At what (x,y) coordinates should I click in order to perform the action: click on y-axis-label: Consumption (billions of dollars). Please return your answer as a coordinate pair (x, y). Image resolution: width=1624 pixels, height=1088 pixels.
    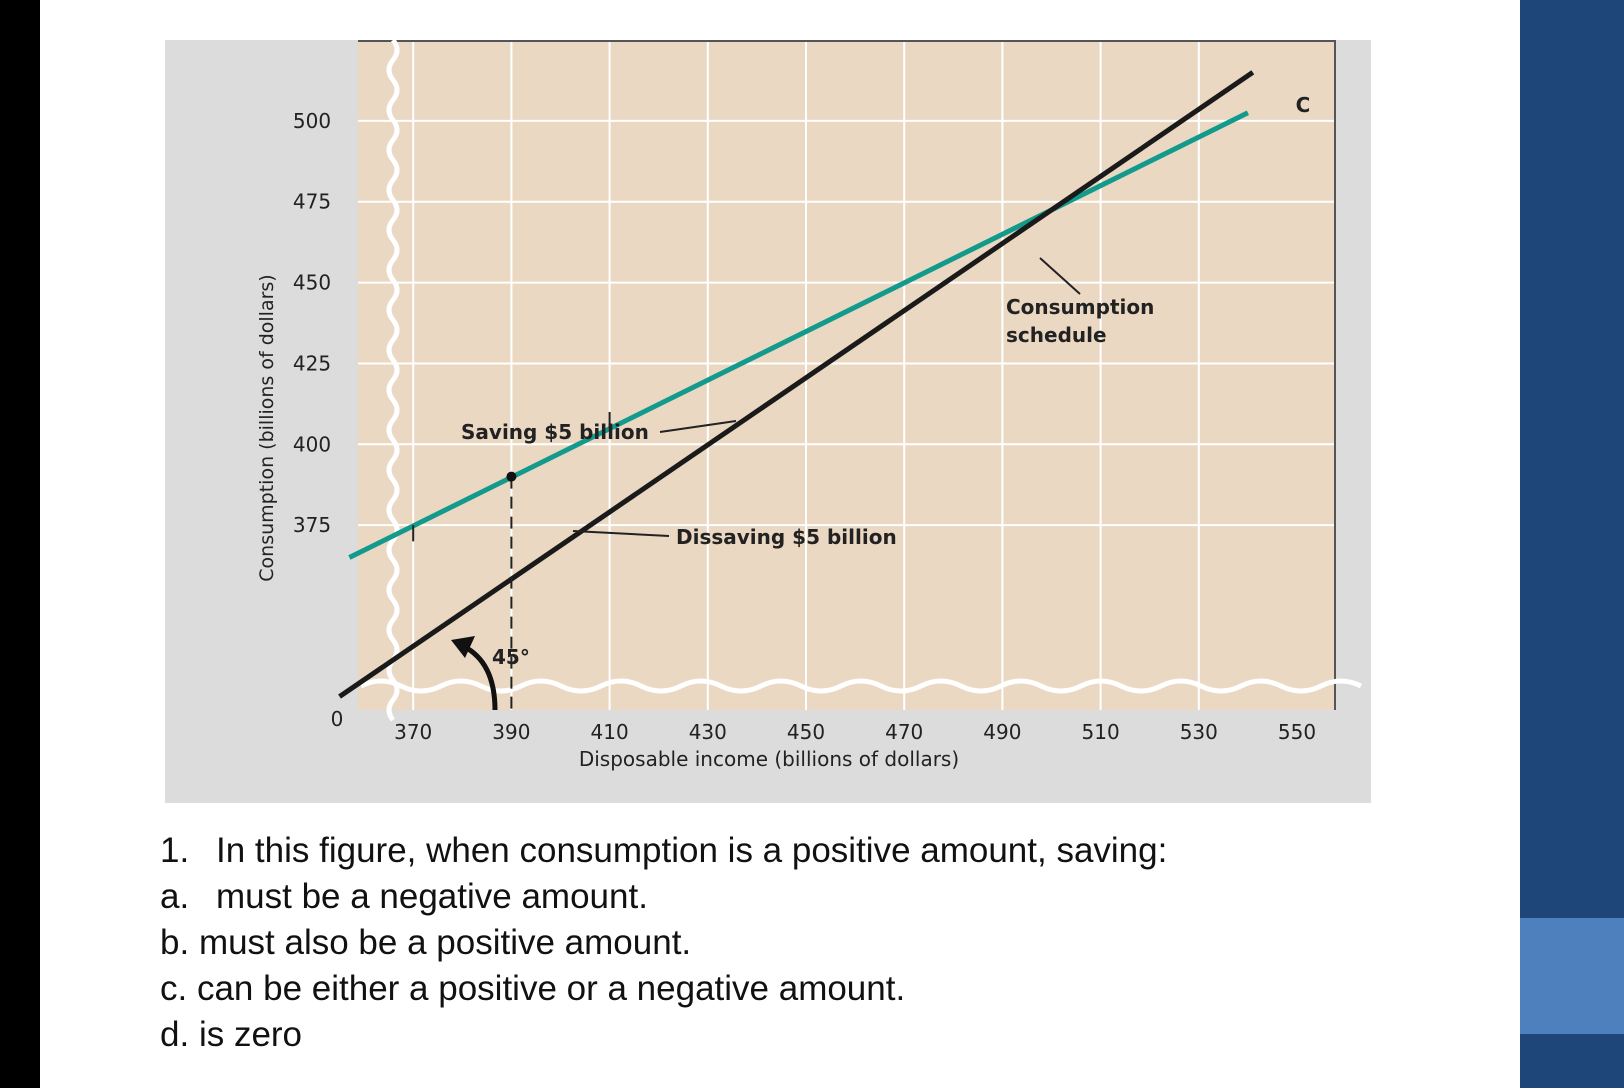
    Looking at the image, I should click on (267, 427).